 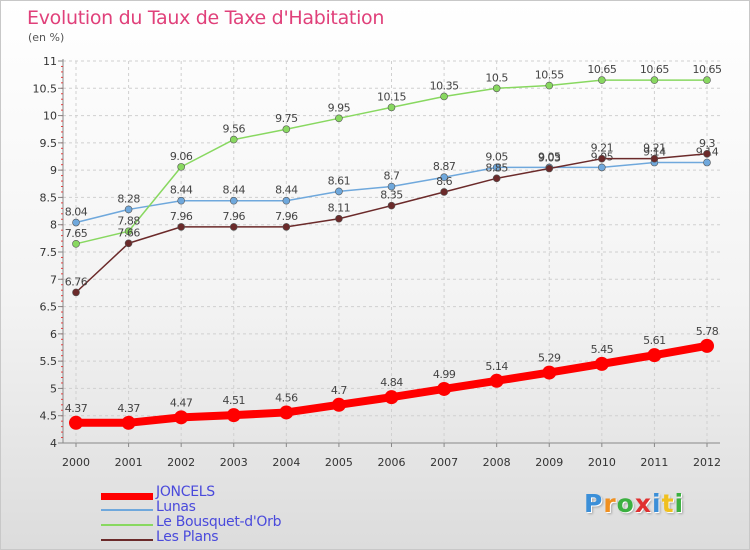 I want to click on logo-letter: t, so click(x=668, y=503).